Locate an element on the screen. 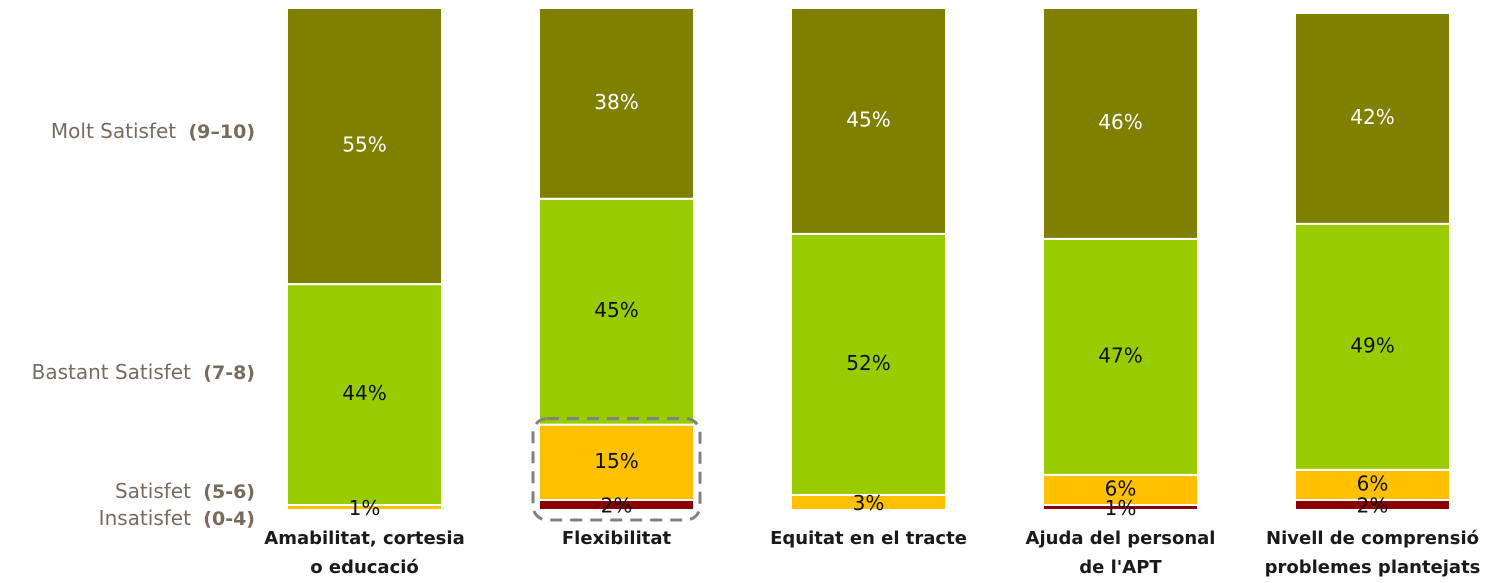 The image size is (1501, 583). category-label-2: Equitat en el tracte is located at coordinates (868, 538).